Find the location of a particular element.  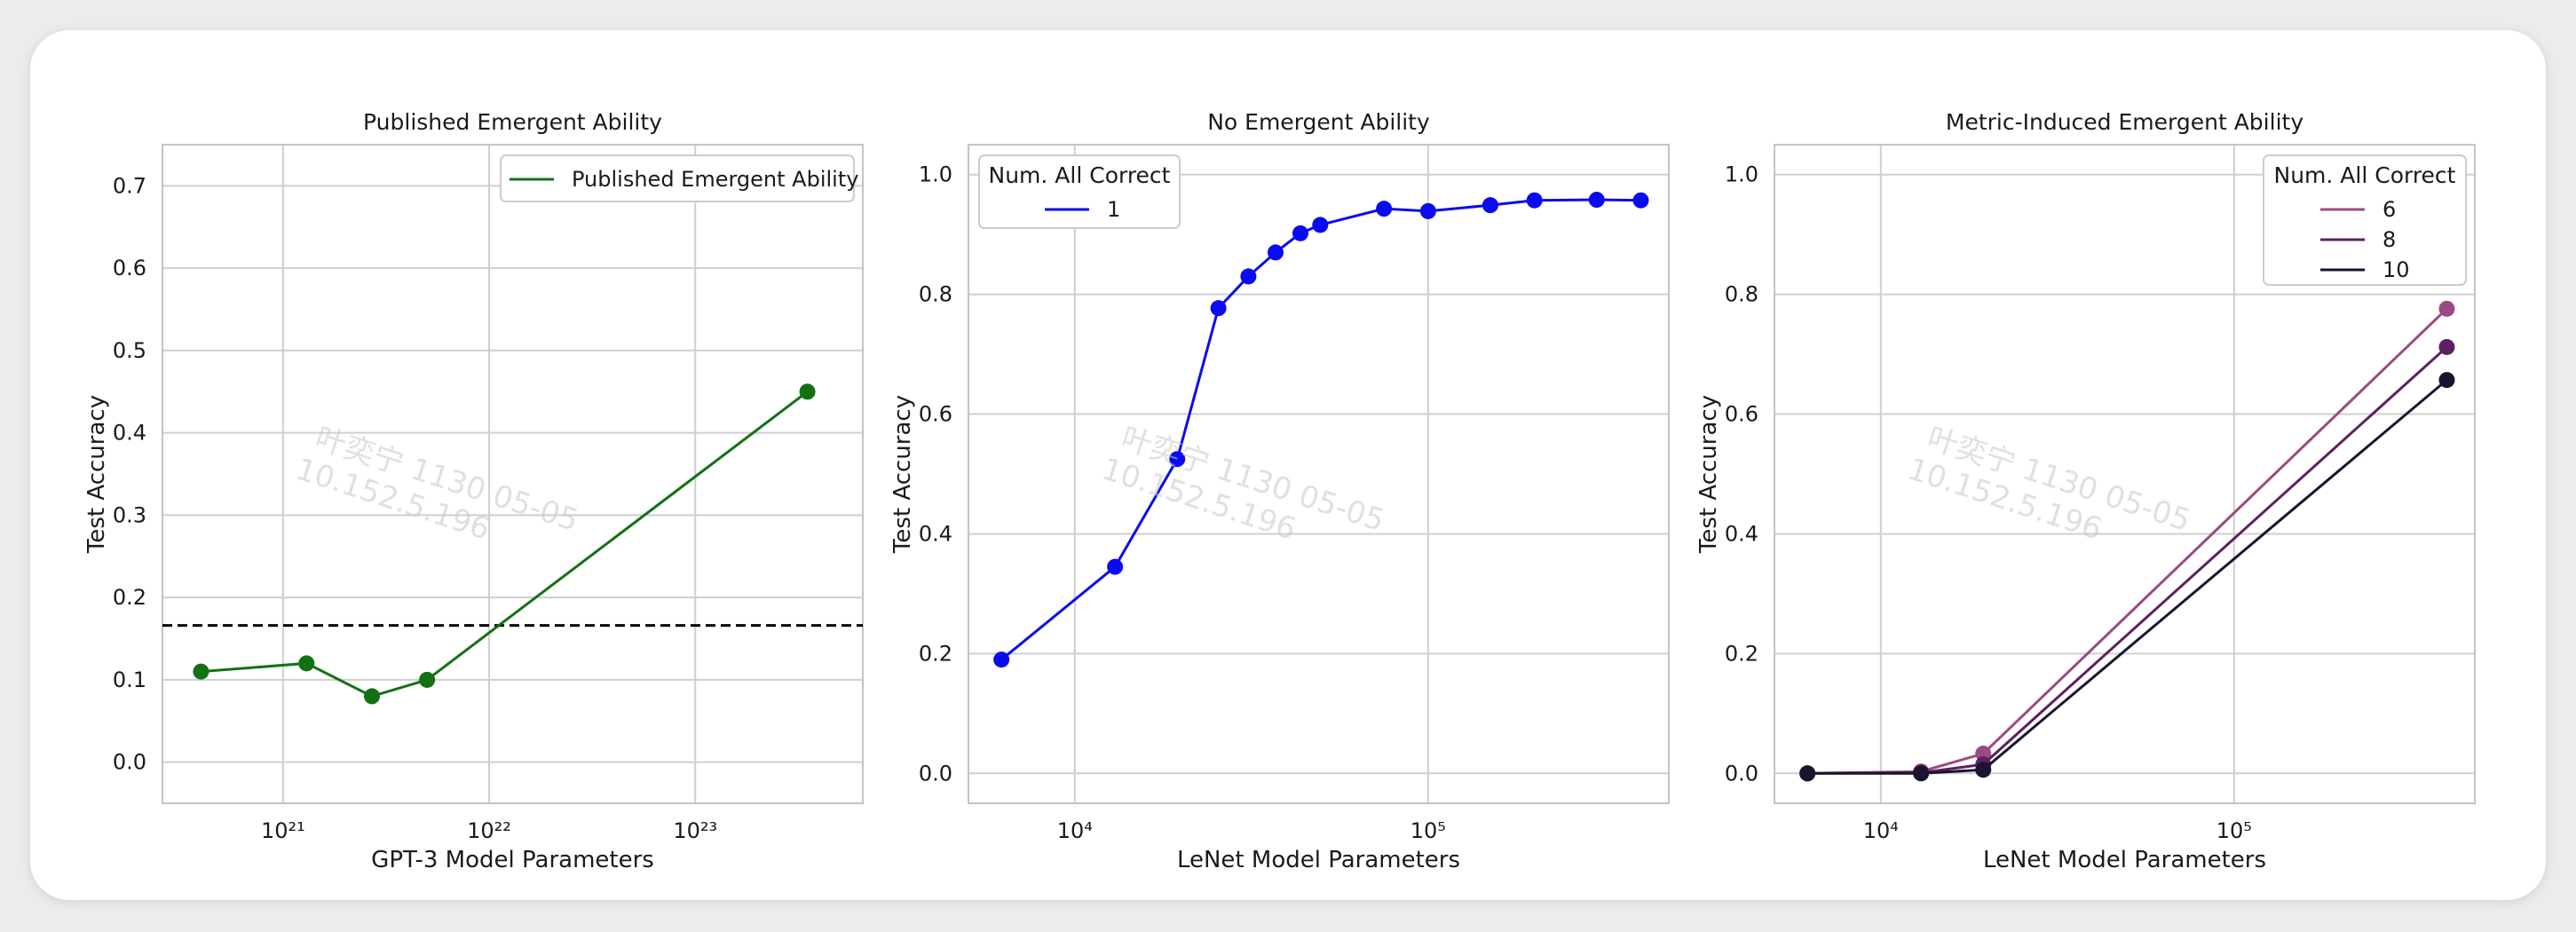

ytick-label: 0.1 is located at coordinates (129, 679).